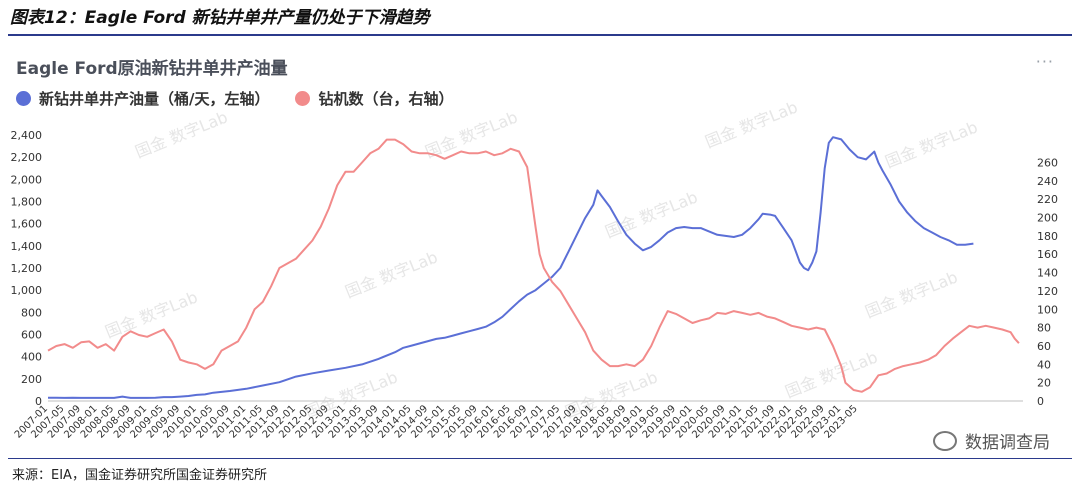 The image size is (1080, 488). What do you see at coordinates (31, 379) in the screenshot?
I see `y-left-tick-label: 200` at bounding box center [31, 379].